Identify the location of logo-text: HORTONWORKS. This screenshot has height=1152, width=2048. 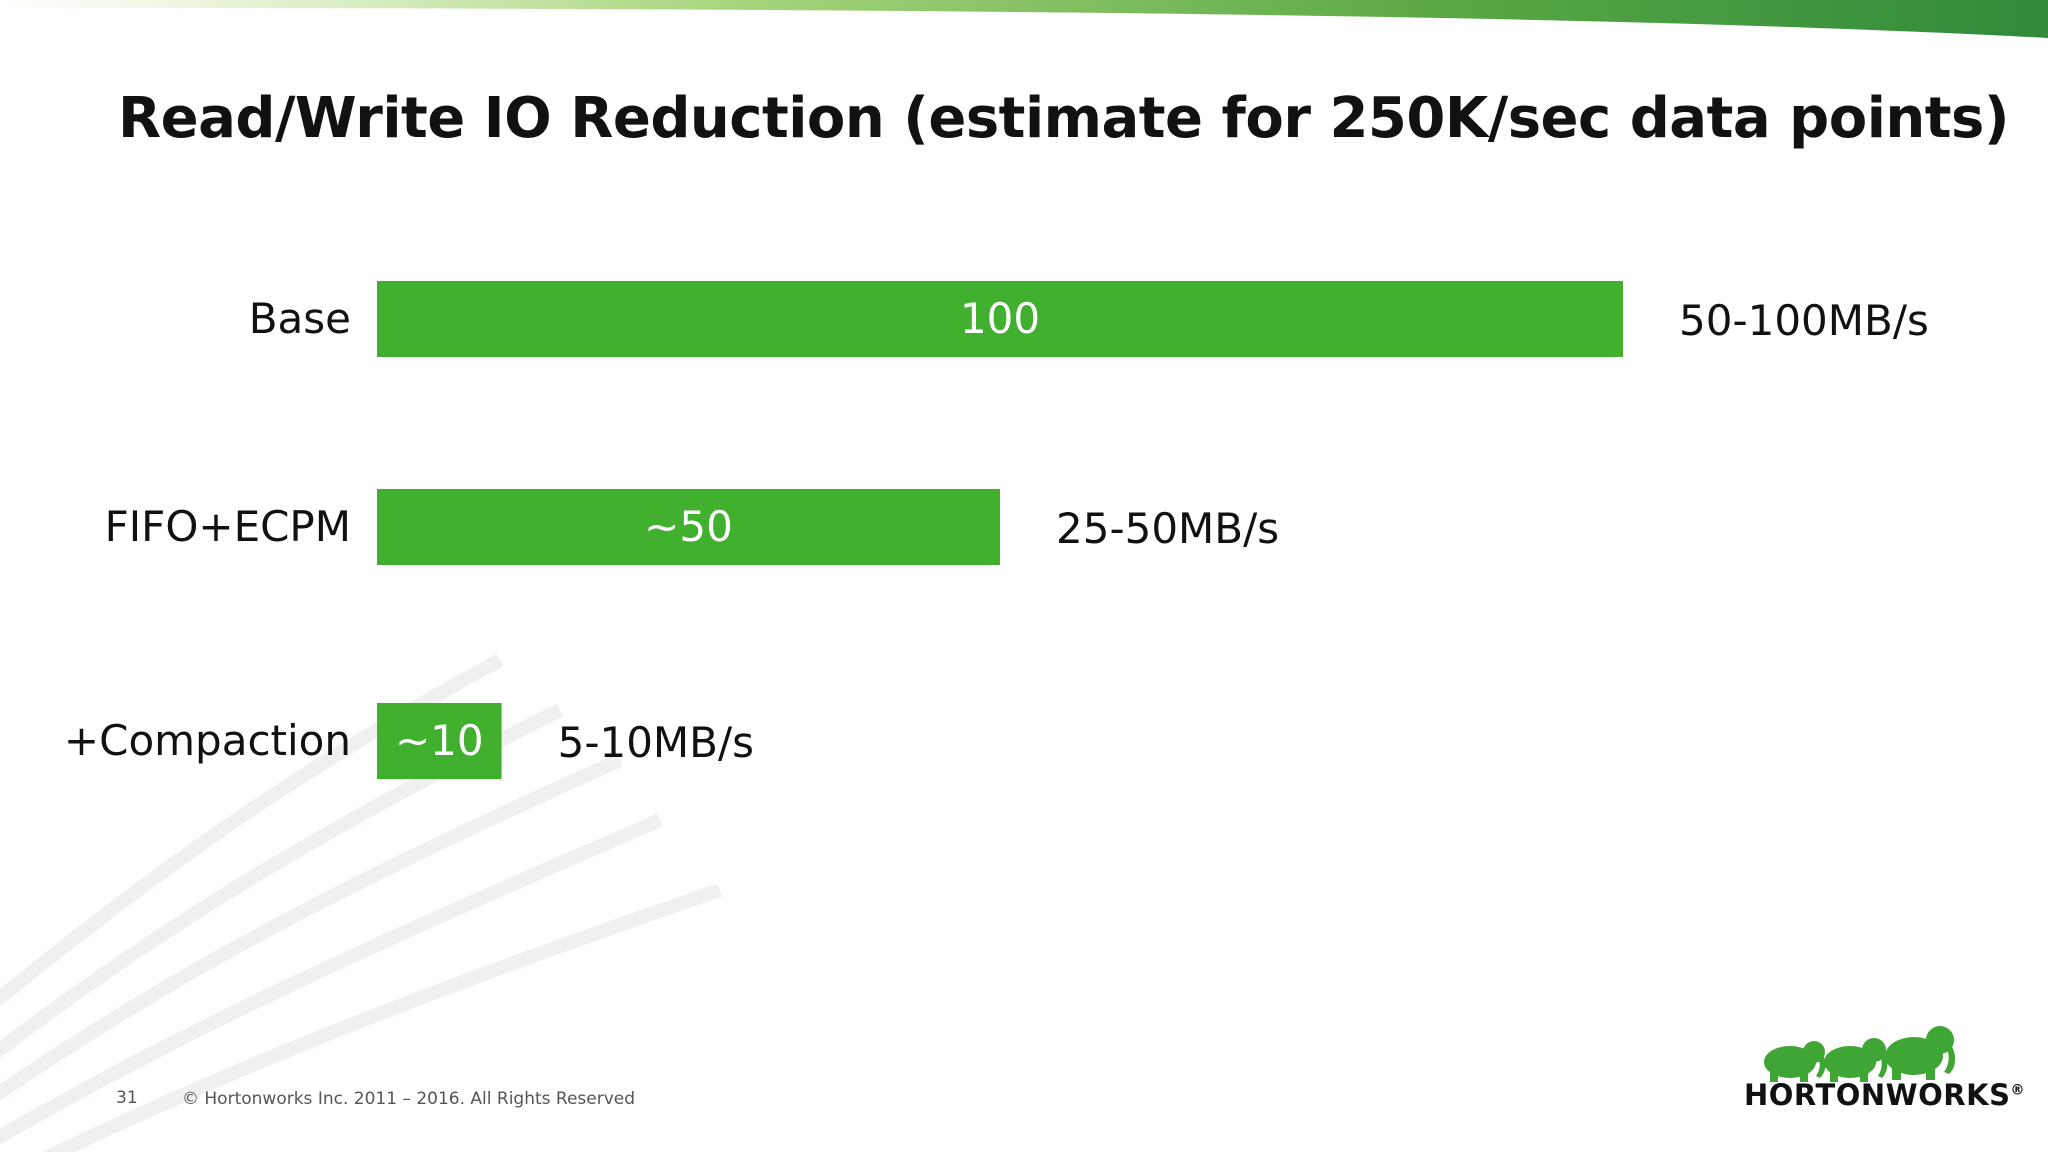
(1877, 1095).